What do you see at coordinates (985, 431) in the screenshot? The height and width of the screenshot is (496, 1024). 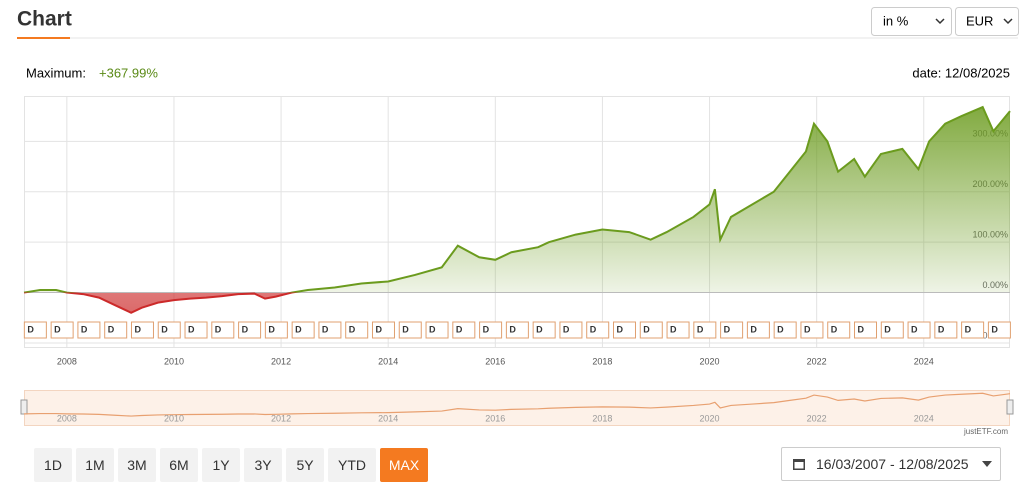 I see `credit: justETF.com` at bounding box center [985, 431].